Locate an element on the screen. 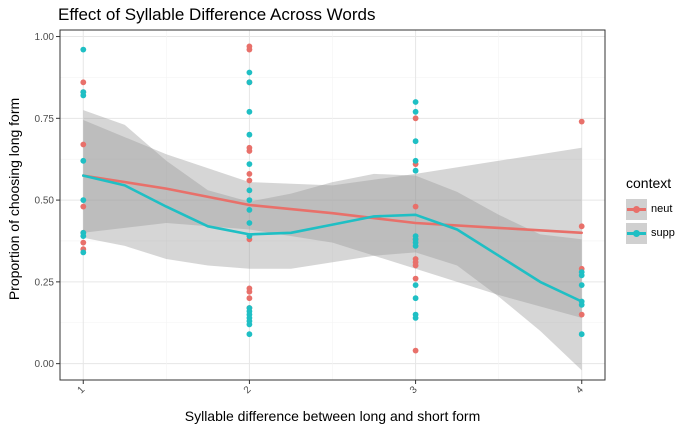 The height and width of the screenshot is (432, 694). y-tick-label: 0.75 is located at coordinates (45, 119).